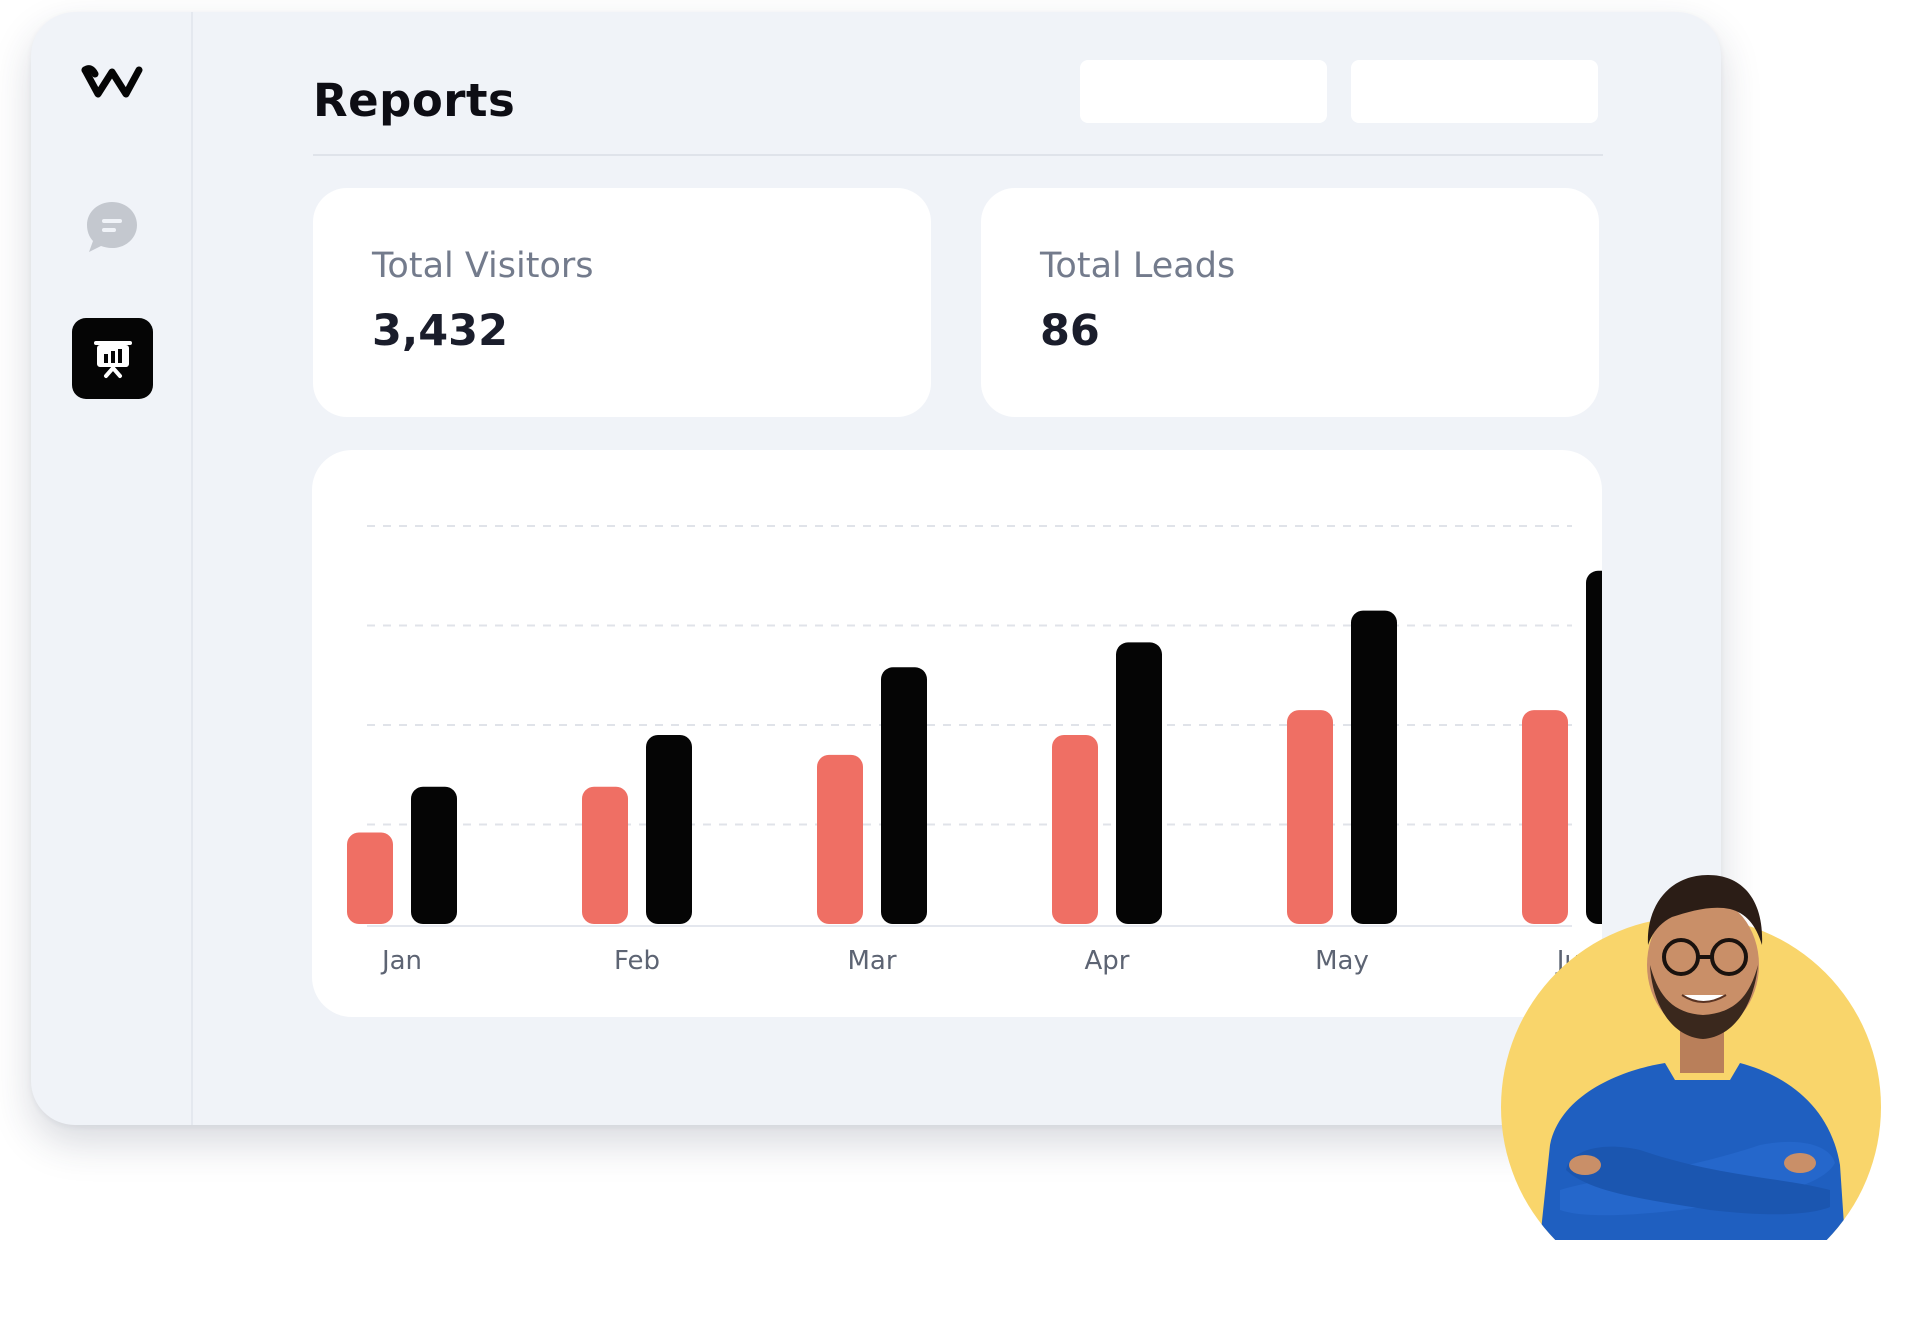 This screenshot has height=1340, width=1916. I want to click on stat-card-visitors: Total Visitors 3,432, so click(622, 302).